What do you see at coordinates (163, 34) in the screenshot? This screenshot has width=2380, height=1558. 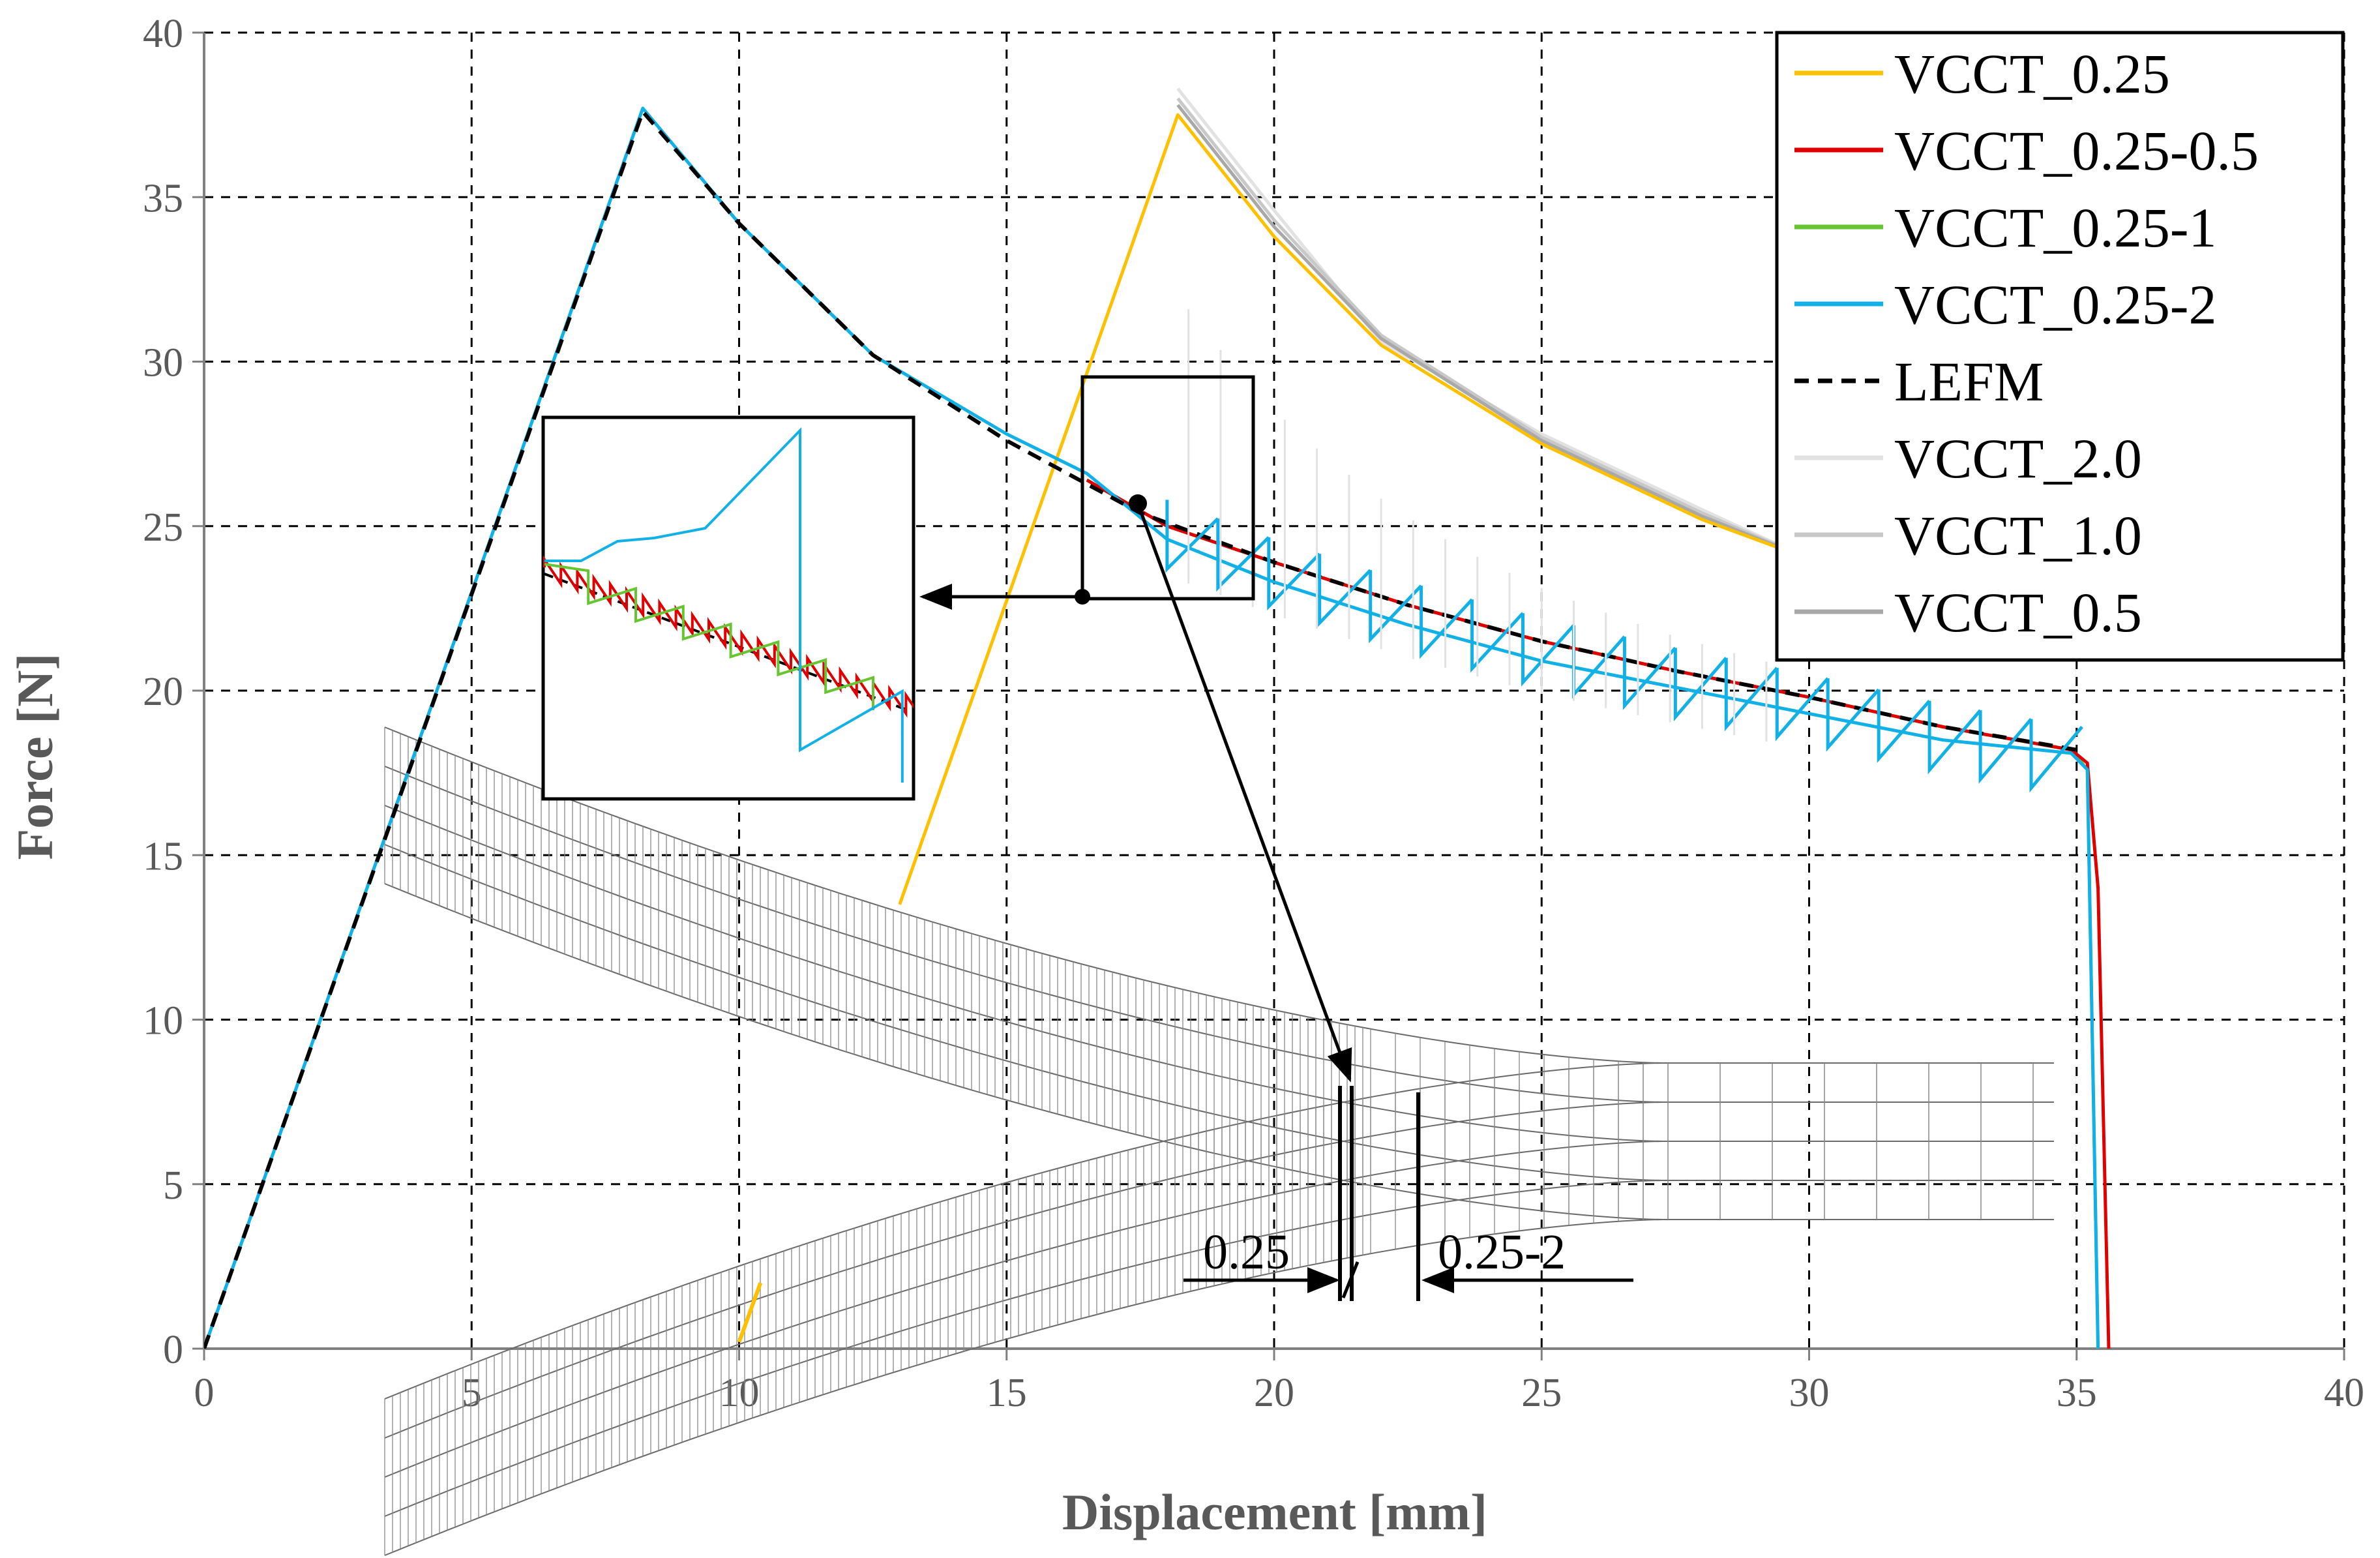 I see `y-tick-label-8: 40` at bounding box center [163, 34].